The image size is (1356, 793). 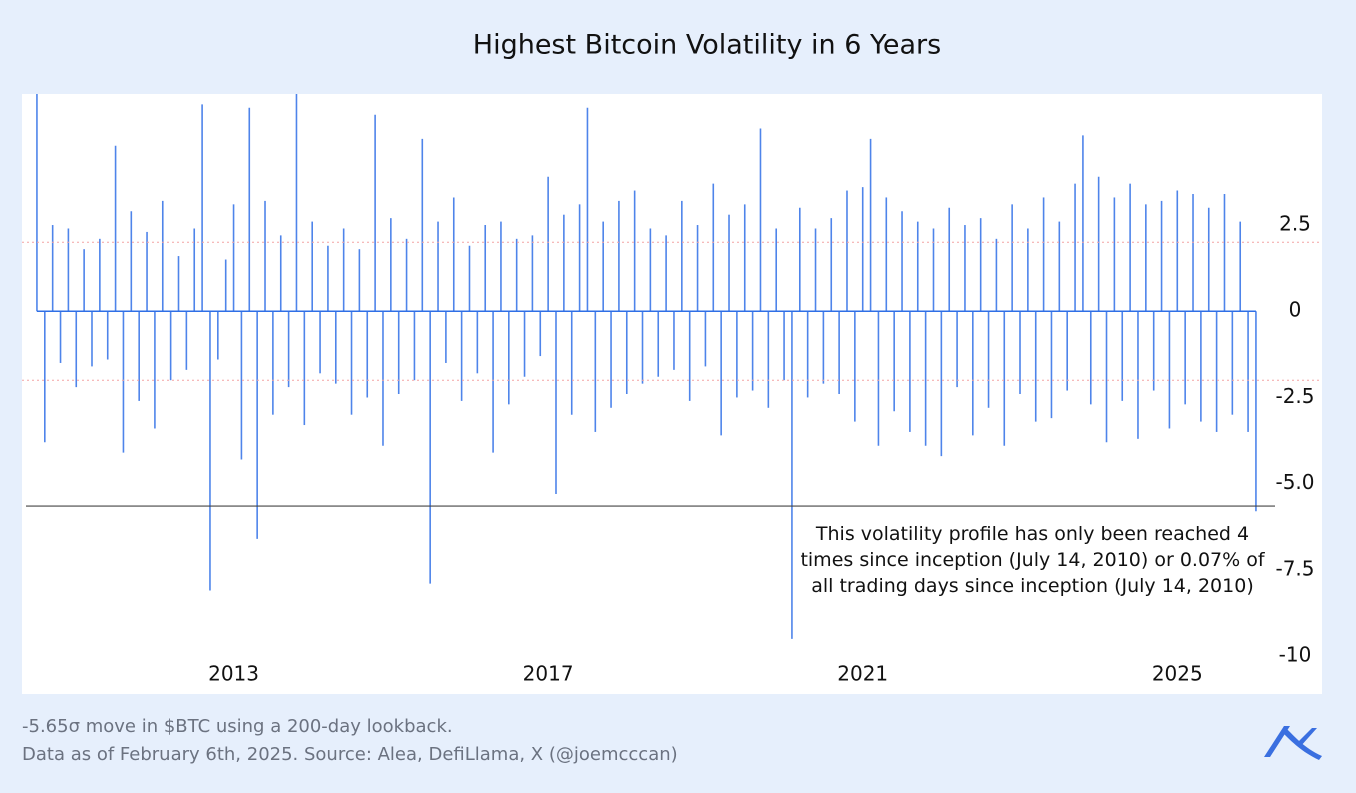 I want to click on x-tick-label: 2025, so click(x=1177, y=674).